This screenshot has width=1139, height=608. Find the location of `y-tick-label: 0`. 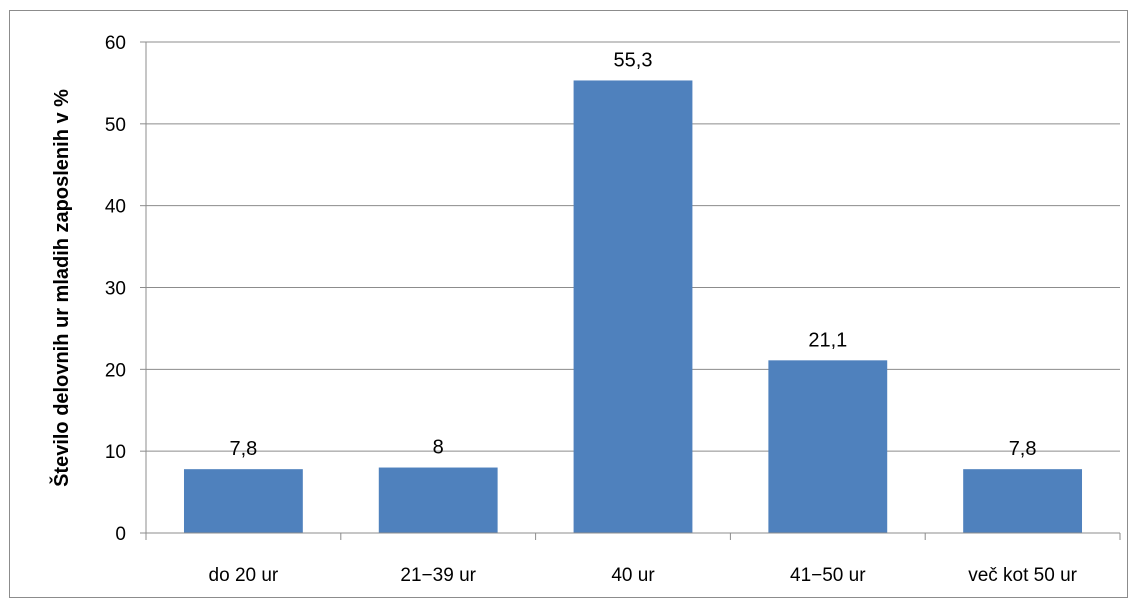

y-tick-label: 0 is located at coordinates (120, 534).